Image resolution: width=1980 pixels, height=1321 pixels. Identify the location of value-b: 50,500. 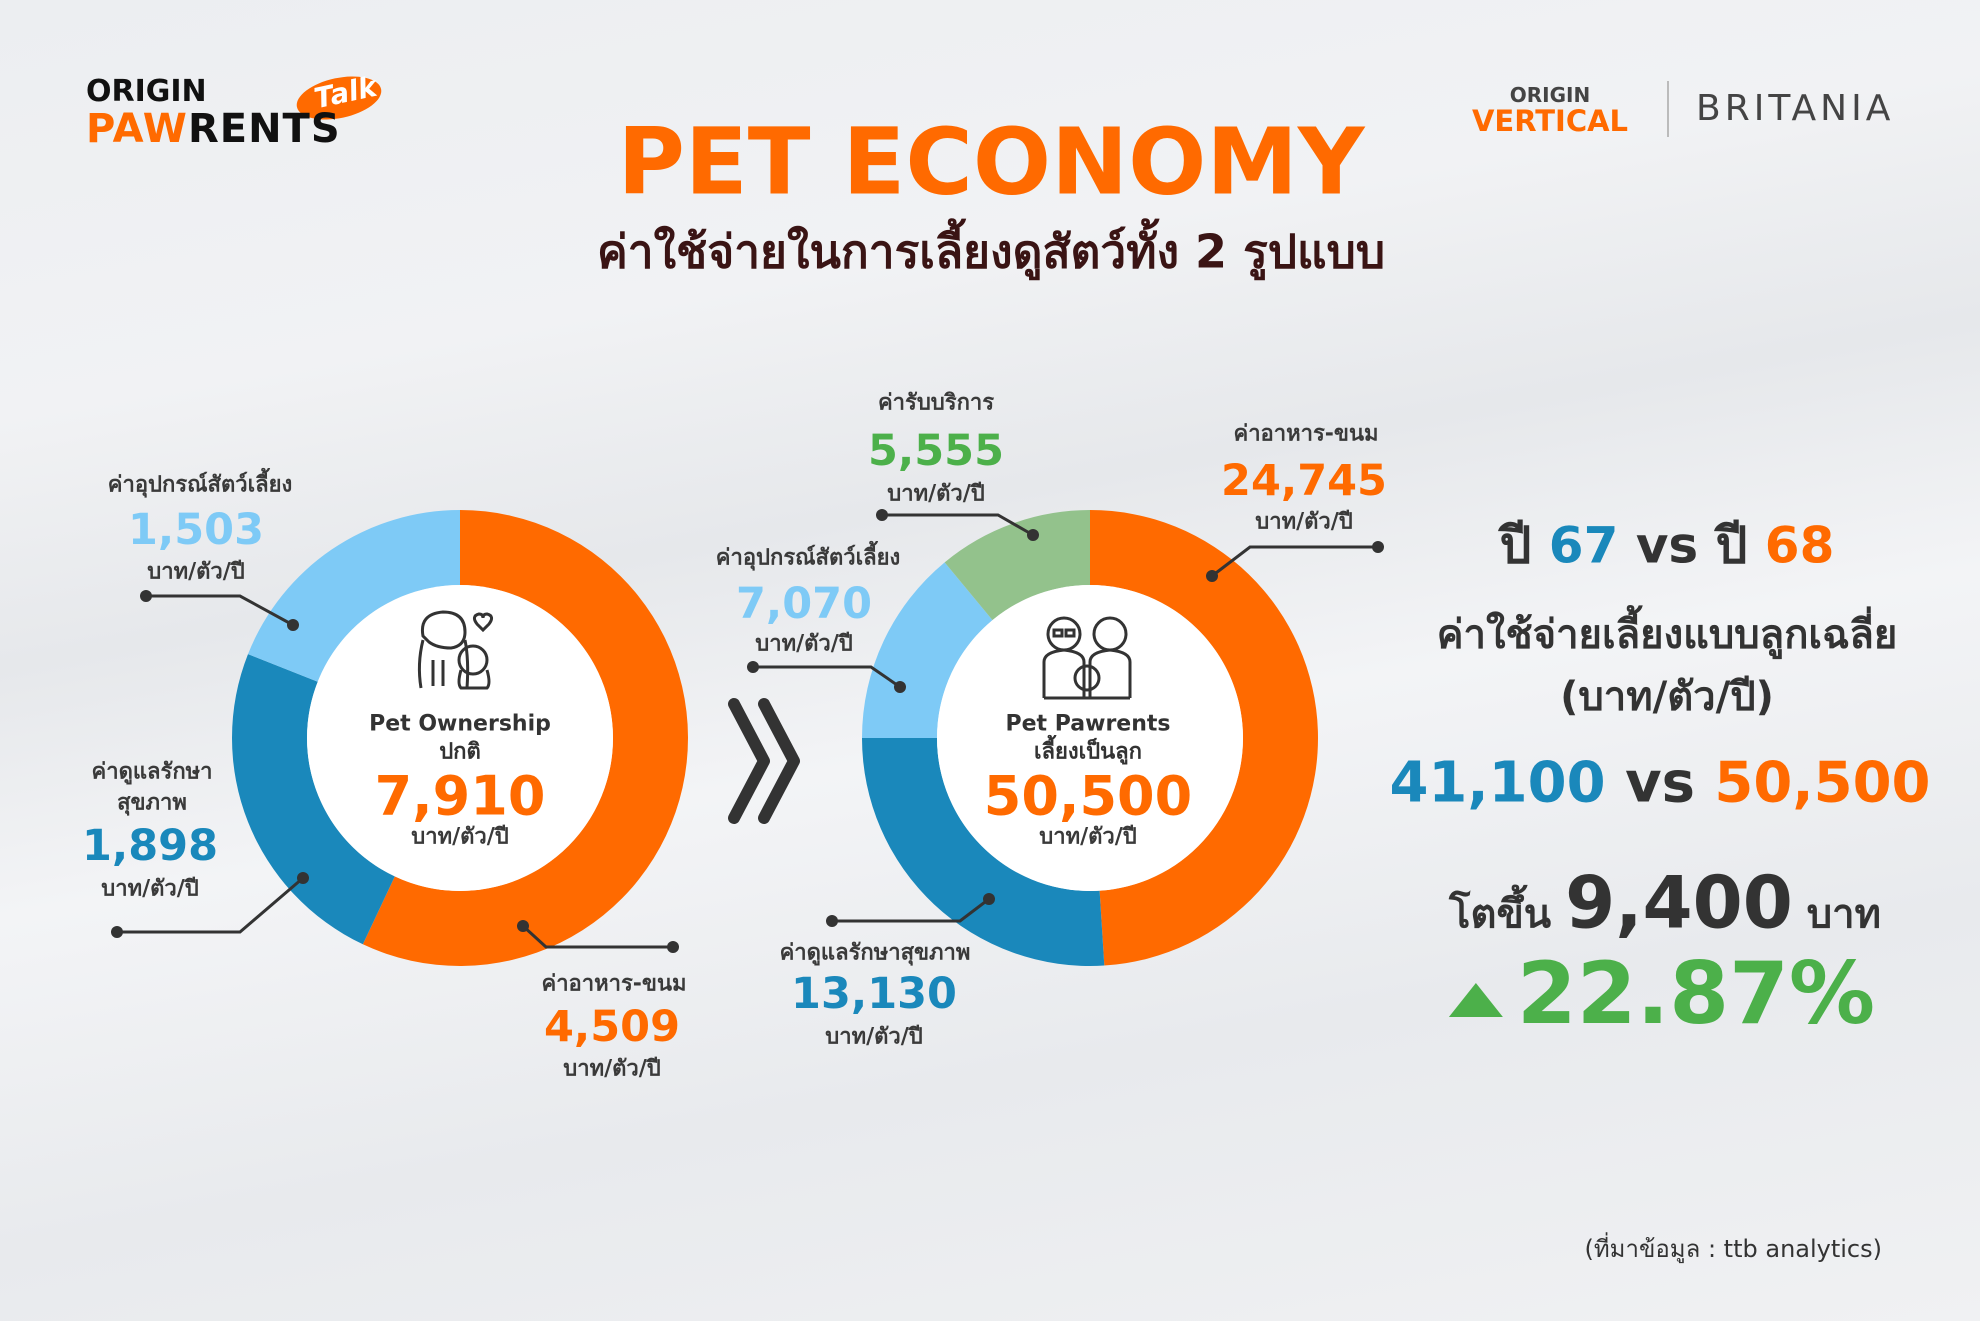
(1822, 783).